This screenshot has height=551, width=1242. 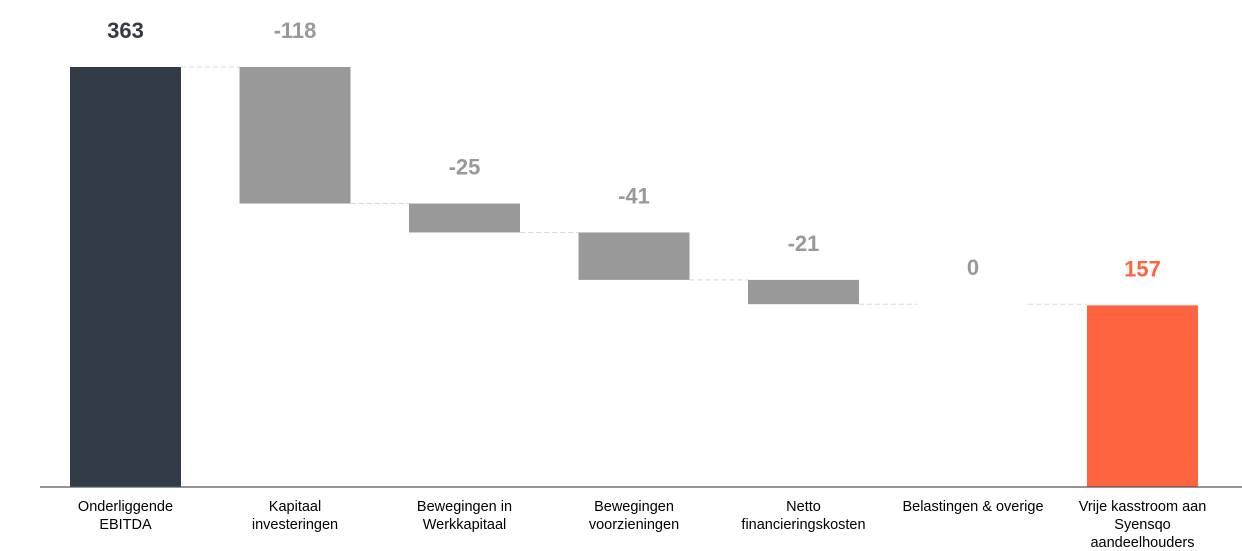 What do you see at coordinates (634, 516) in the screenshot?
I see `category-label: Bewegingen voorzieningen` at bounding box center [634, 516].